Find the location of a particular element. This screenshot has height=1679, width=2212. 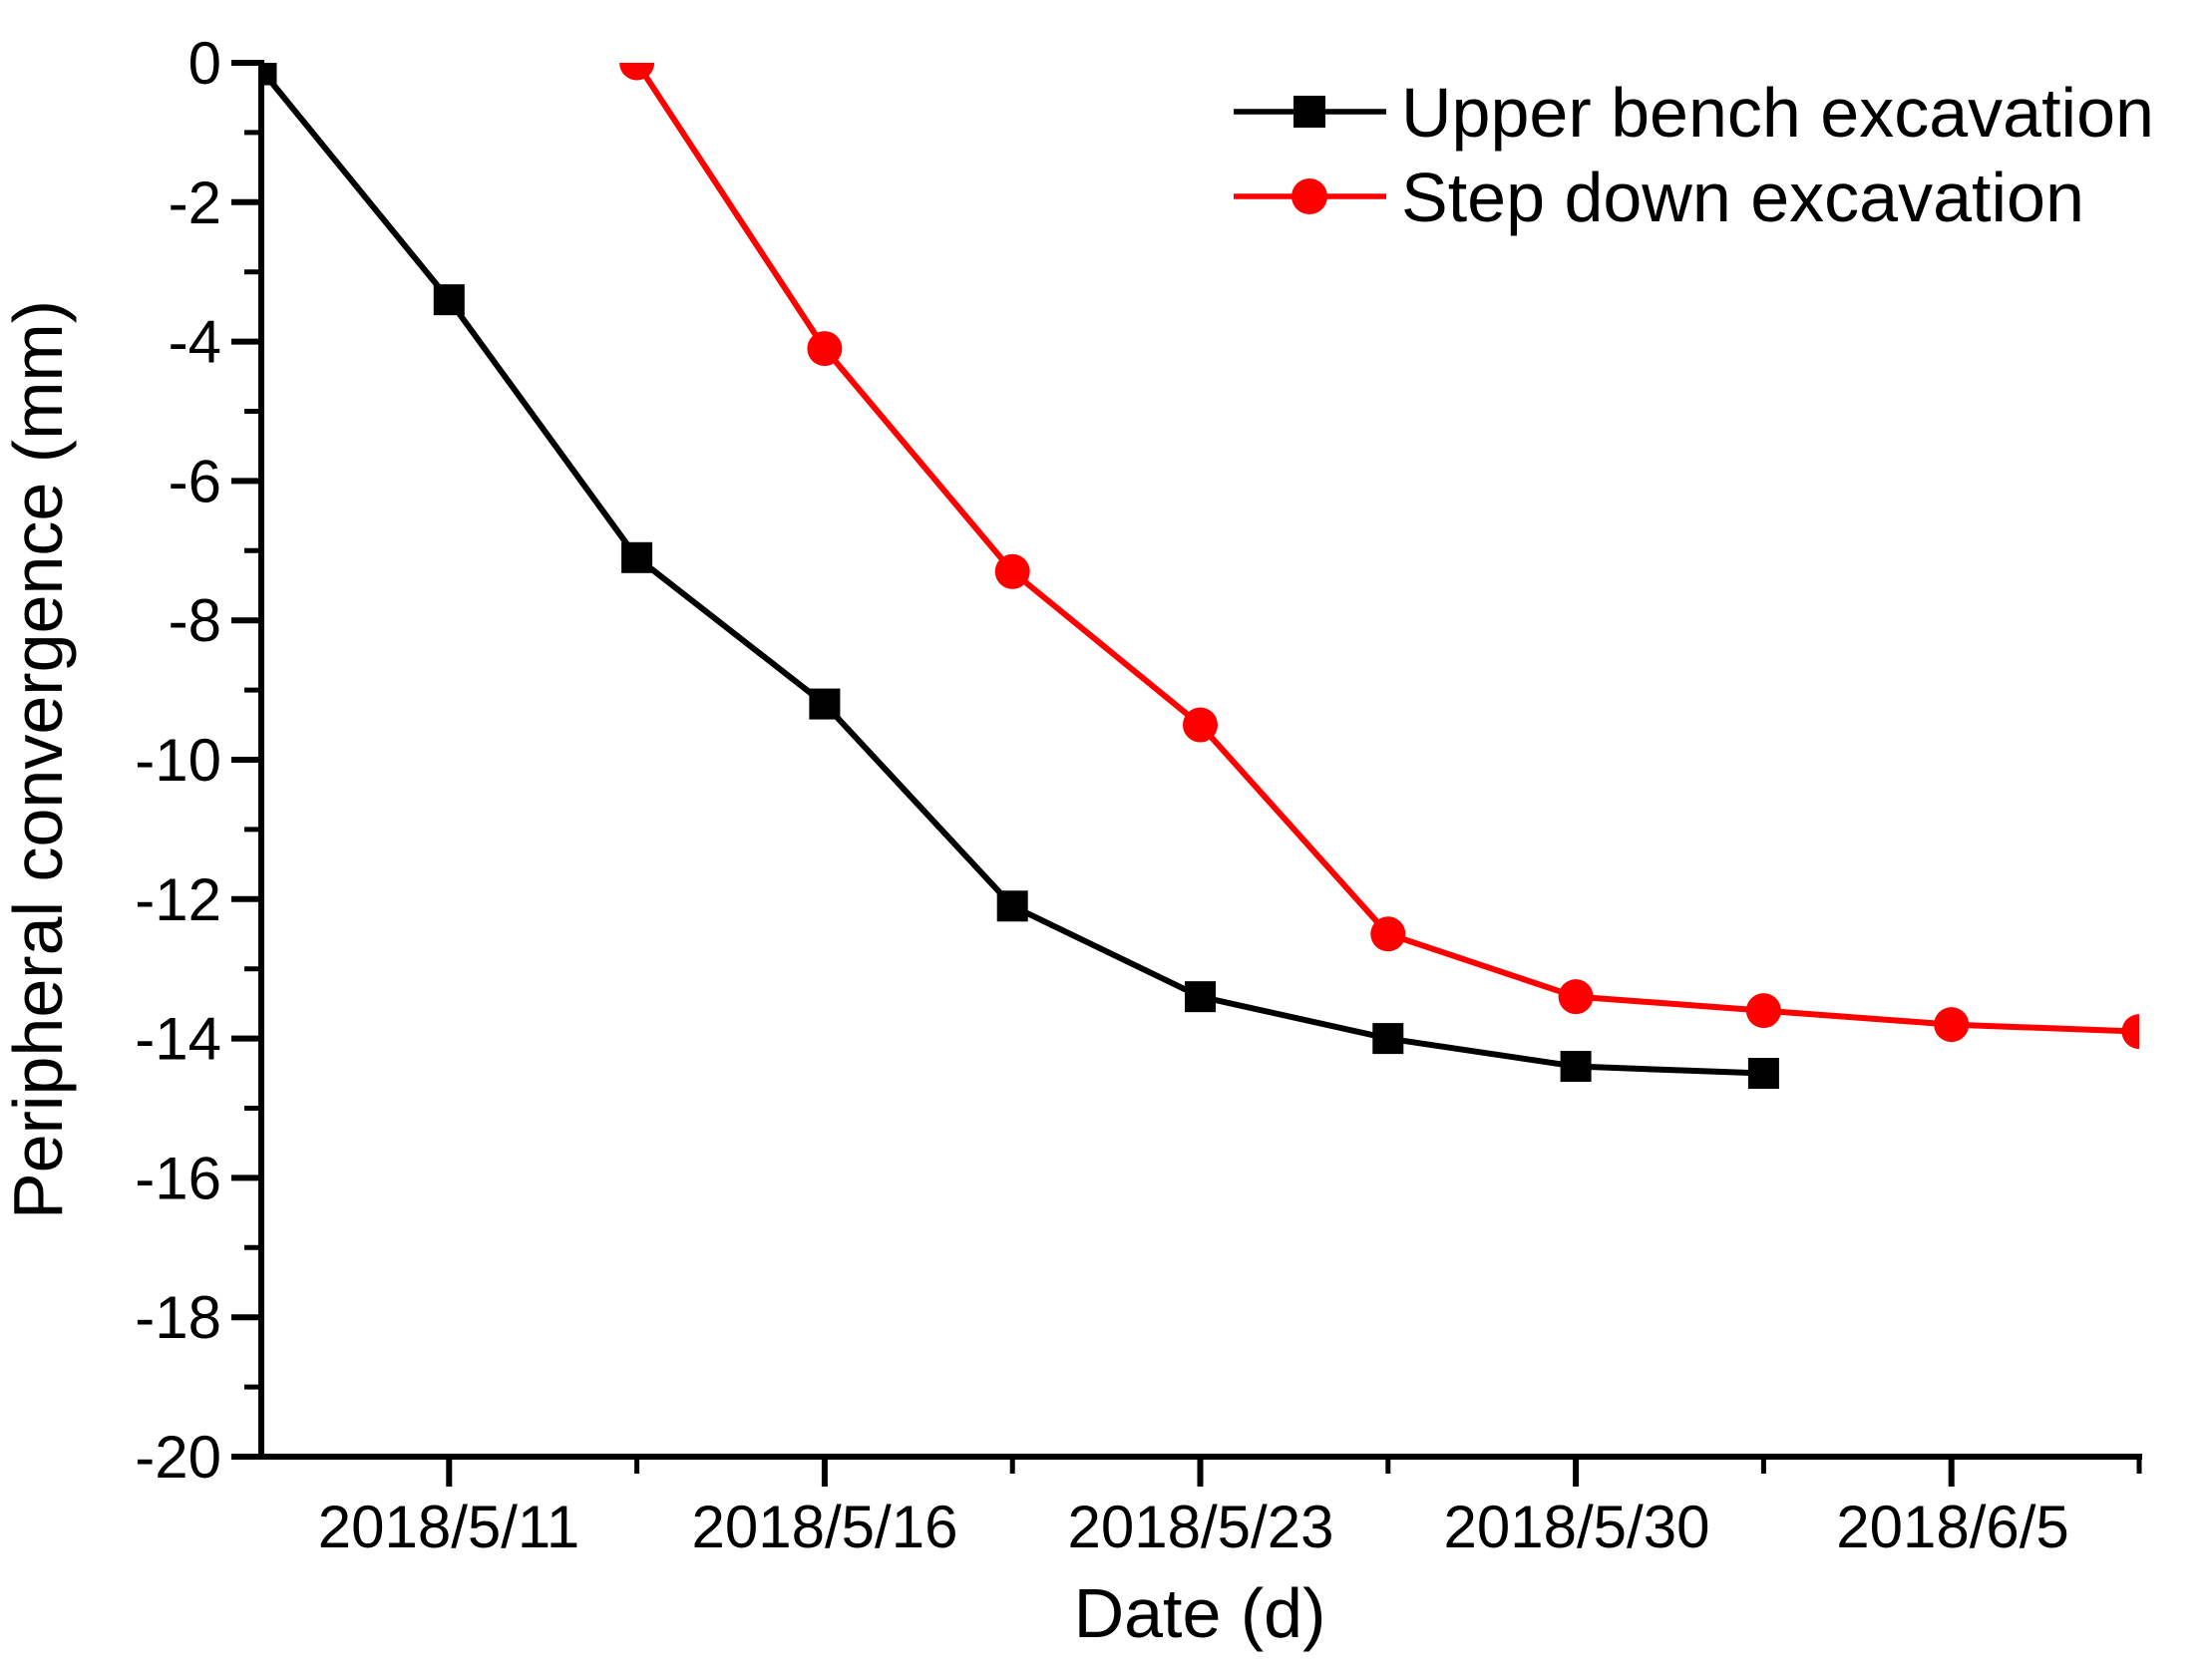

x-tick-label: 2018/6/5 is located at coordinates (1952, 1527).